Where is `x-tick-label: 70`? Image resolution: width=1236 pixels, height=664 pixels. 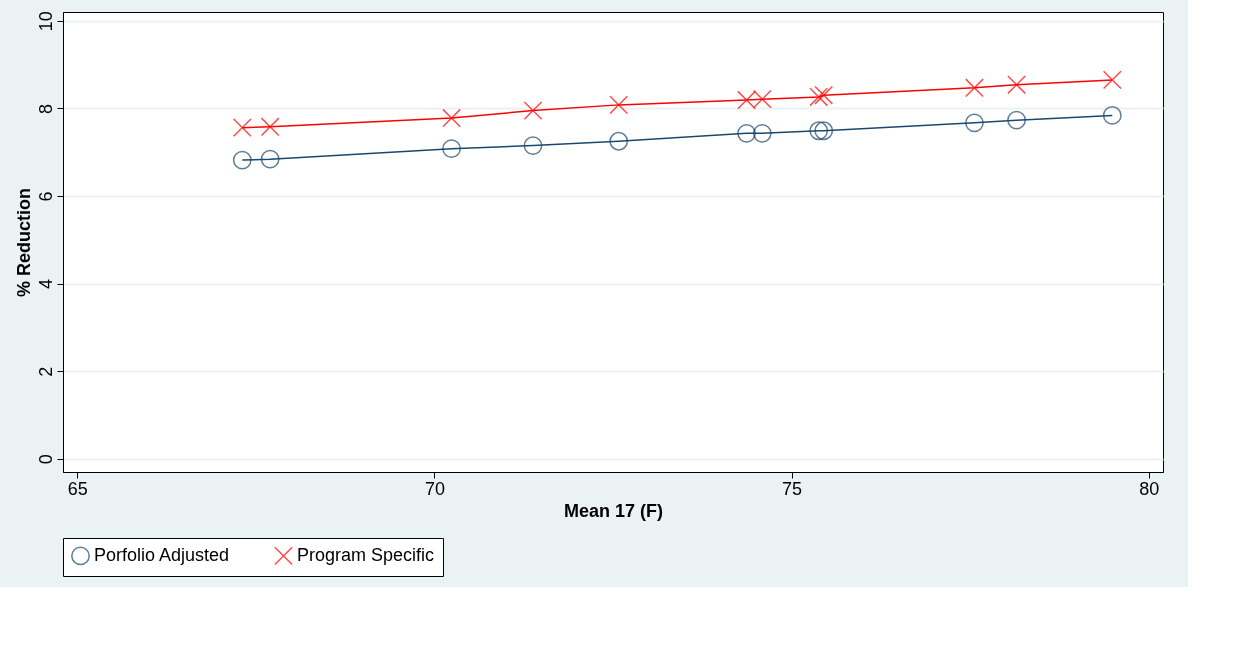
x-tick-label: 70 is located at coordinates (434, 488).